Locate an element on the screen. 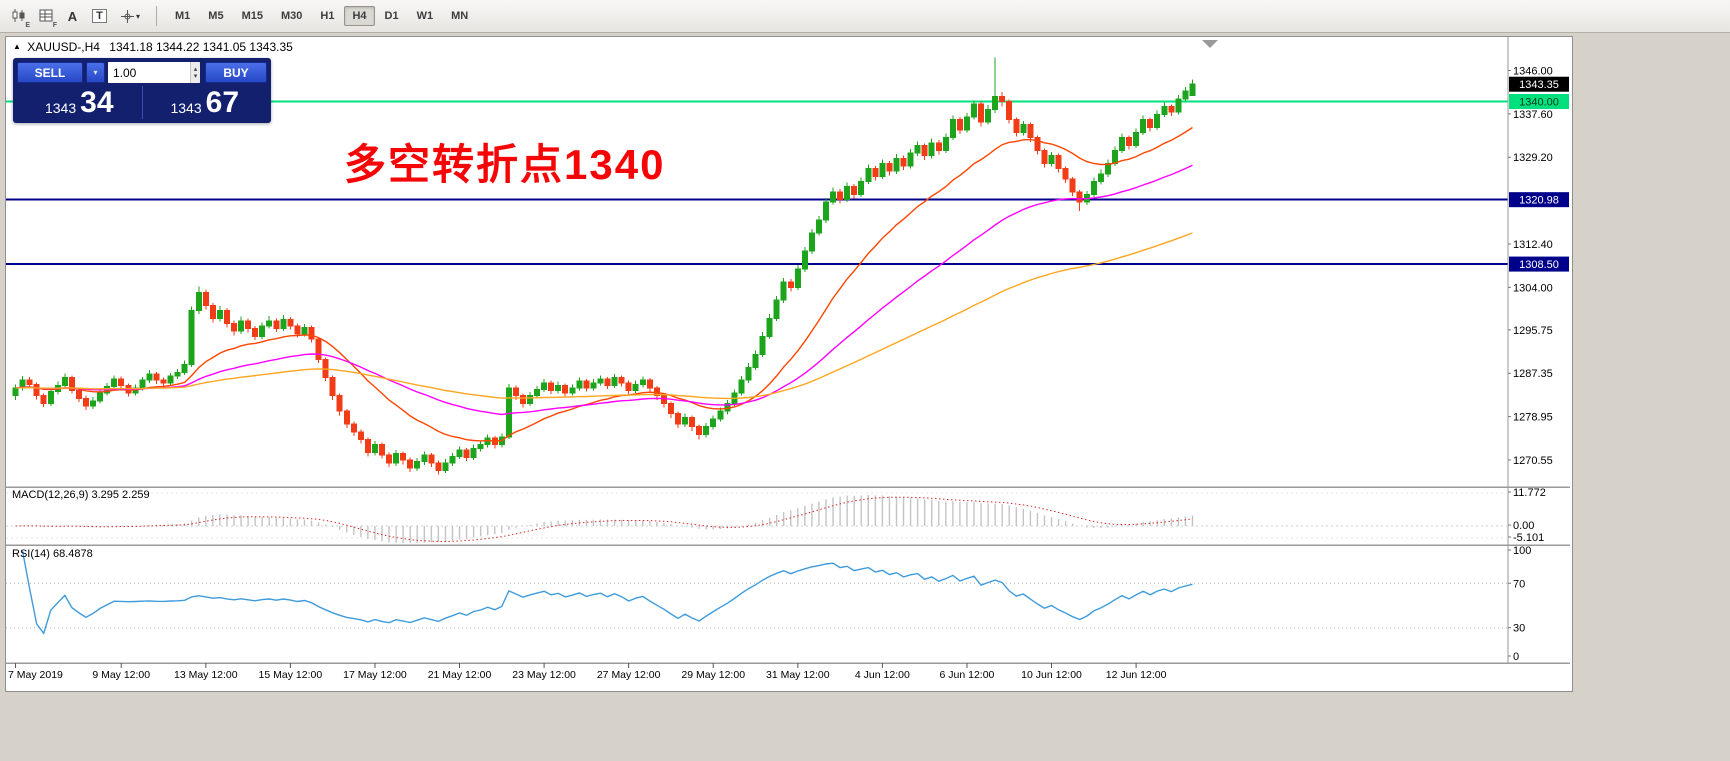 The width and height of the screenshot is (1730, 761). crosshair-icon is located at coordinates (127, 16).